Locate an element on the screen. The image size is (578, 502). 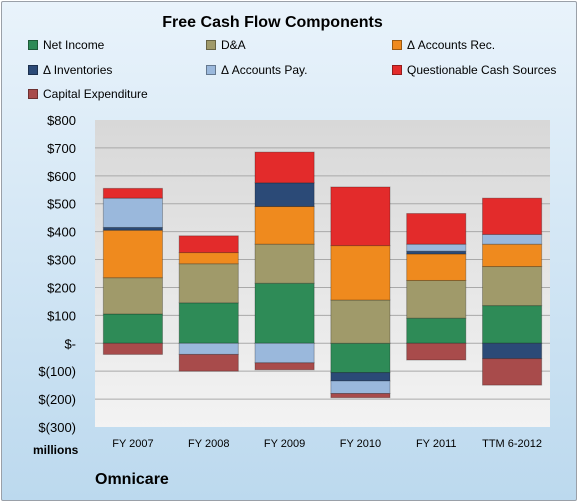
company-label: Omnicare is located at coordinates (132, 479).